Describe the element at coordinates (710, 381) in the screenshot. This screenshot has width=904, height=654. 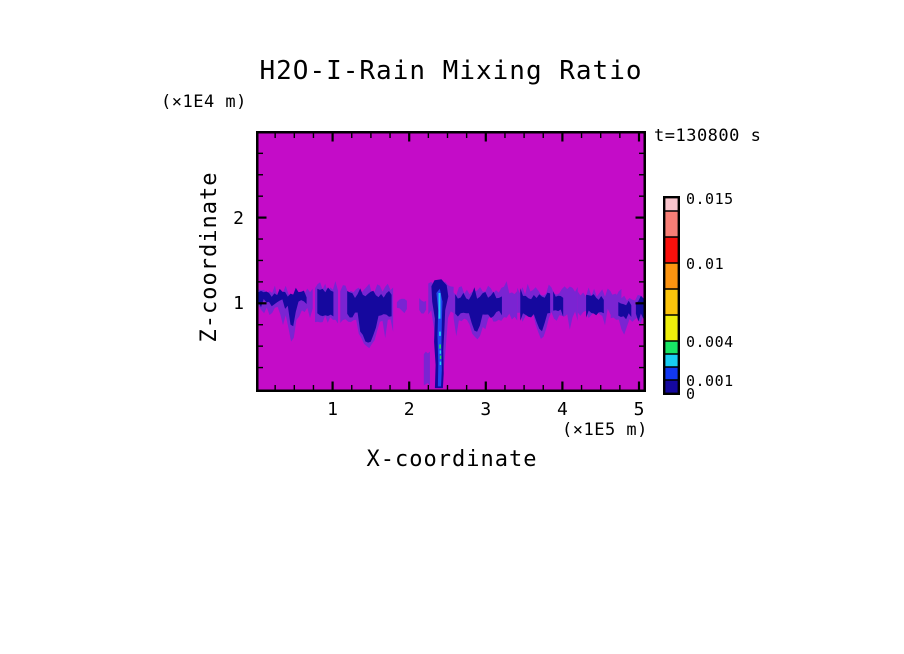
I see `colorbar-tick-label: 0.001` at that location.